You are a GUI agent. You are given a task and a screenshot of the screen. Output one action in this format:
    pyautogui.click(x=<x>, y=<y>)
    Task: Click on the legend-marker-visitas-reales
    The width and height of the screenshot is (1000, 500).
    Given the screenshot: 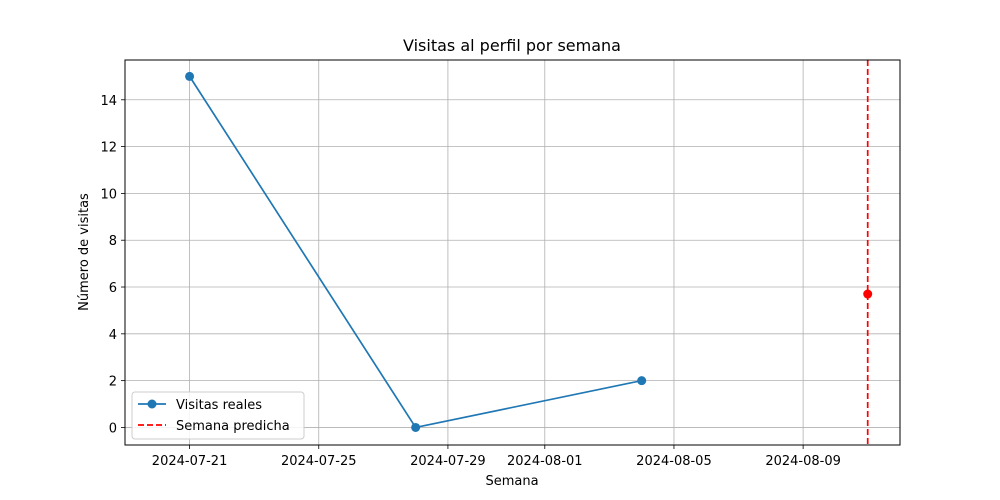 What is the action you would take?
    pyautogui.click(x=152, y=404)
    